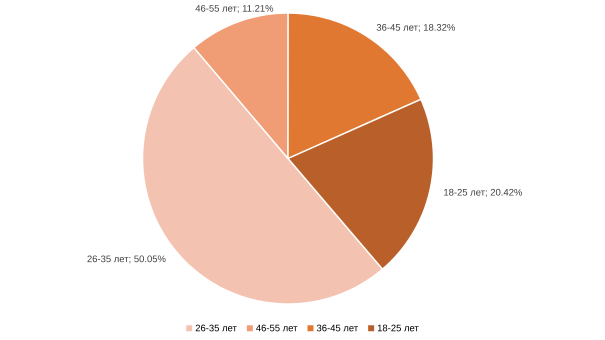 This screenshot has height=340, width=605. What do you see at coordinates (504, 192) in the screenshot?
I see `data-label: ; 20.42%` at bounding box center [504, 192].